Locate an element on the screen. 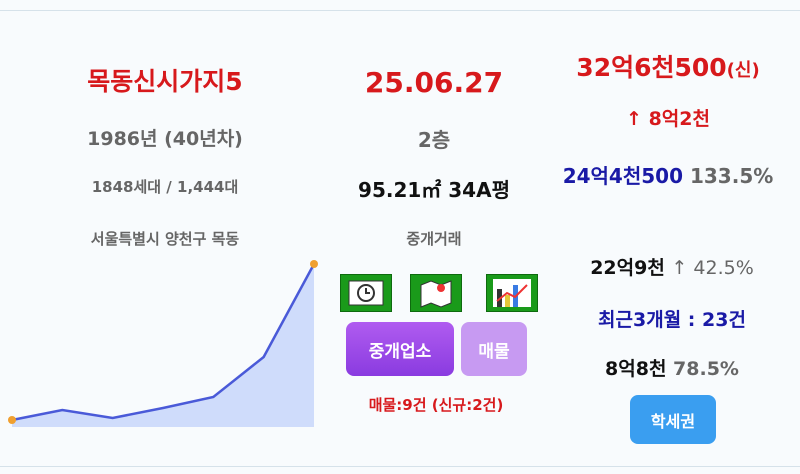  school-badge: 학세권 is located at coordinates (673, 419).